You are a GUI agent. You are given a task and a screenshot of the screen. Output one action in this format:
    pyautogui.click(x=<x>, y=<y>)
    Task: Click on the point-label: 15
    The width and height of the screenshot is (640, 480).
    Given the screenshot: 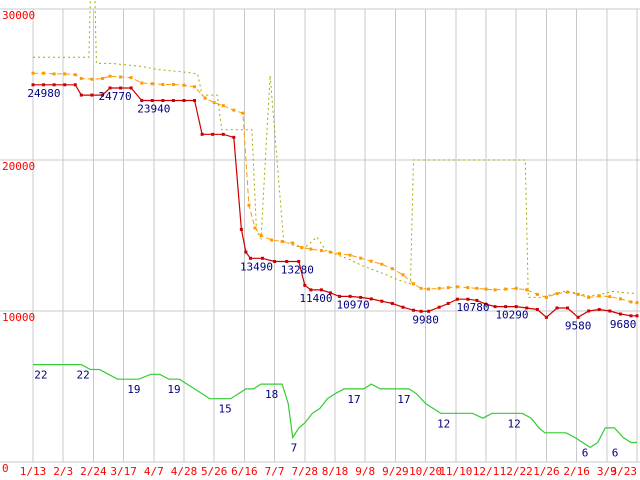 What is the action you would take?
    pyautogui.click(x=224, y=409)
    